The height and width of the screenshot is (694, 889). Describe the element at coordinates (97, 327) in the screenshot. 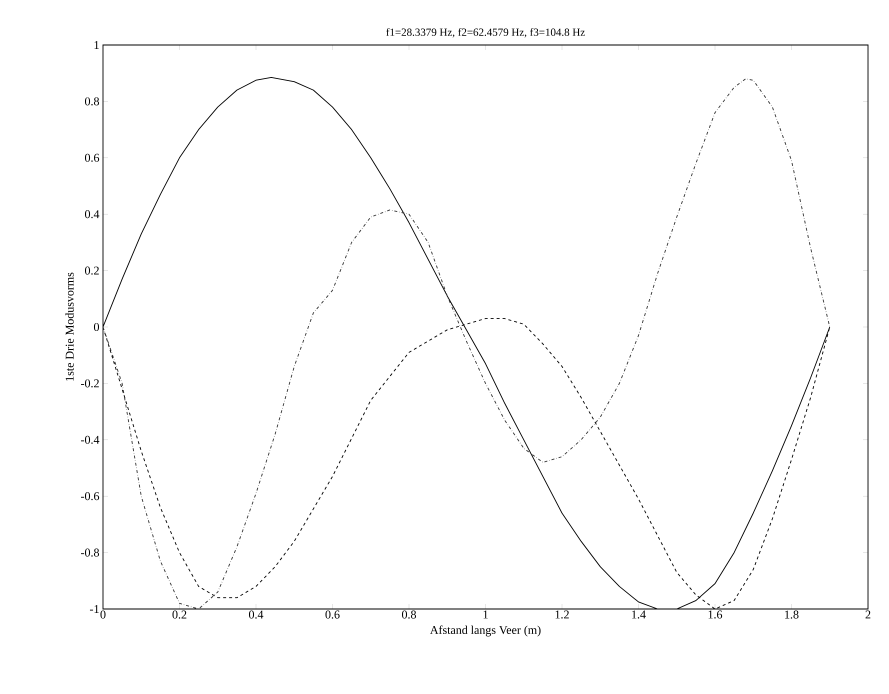

I see `y-tick-label: 0` at that location.